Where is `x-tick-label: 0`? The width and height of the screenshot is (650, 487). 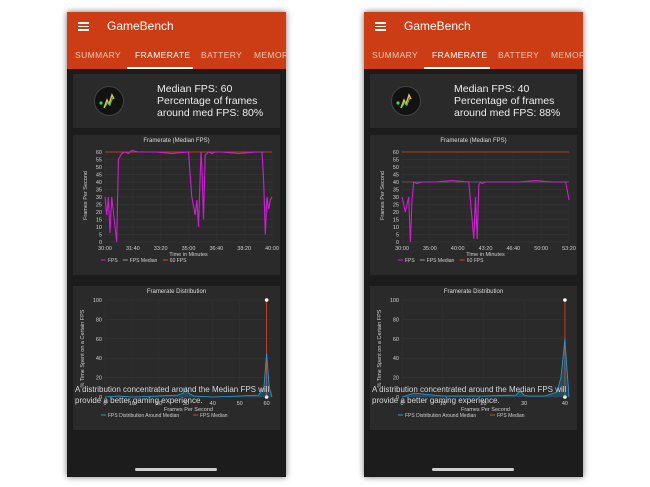 x-tick-label: 0 is located at coordinates (104, 404).